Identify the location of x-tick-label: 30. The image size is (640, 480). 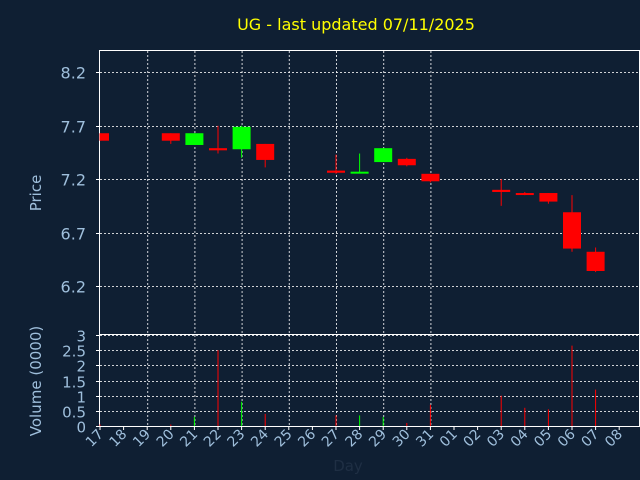
(402, 439).